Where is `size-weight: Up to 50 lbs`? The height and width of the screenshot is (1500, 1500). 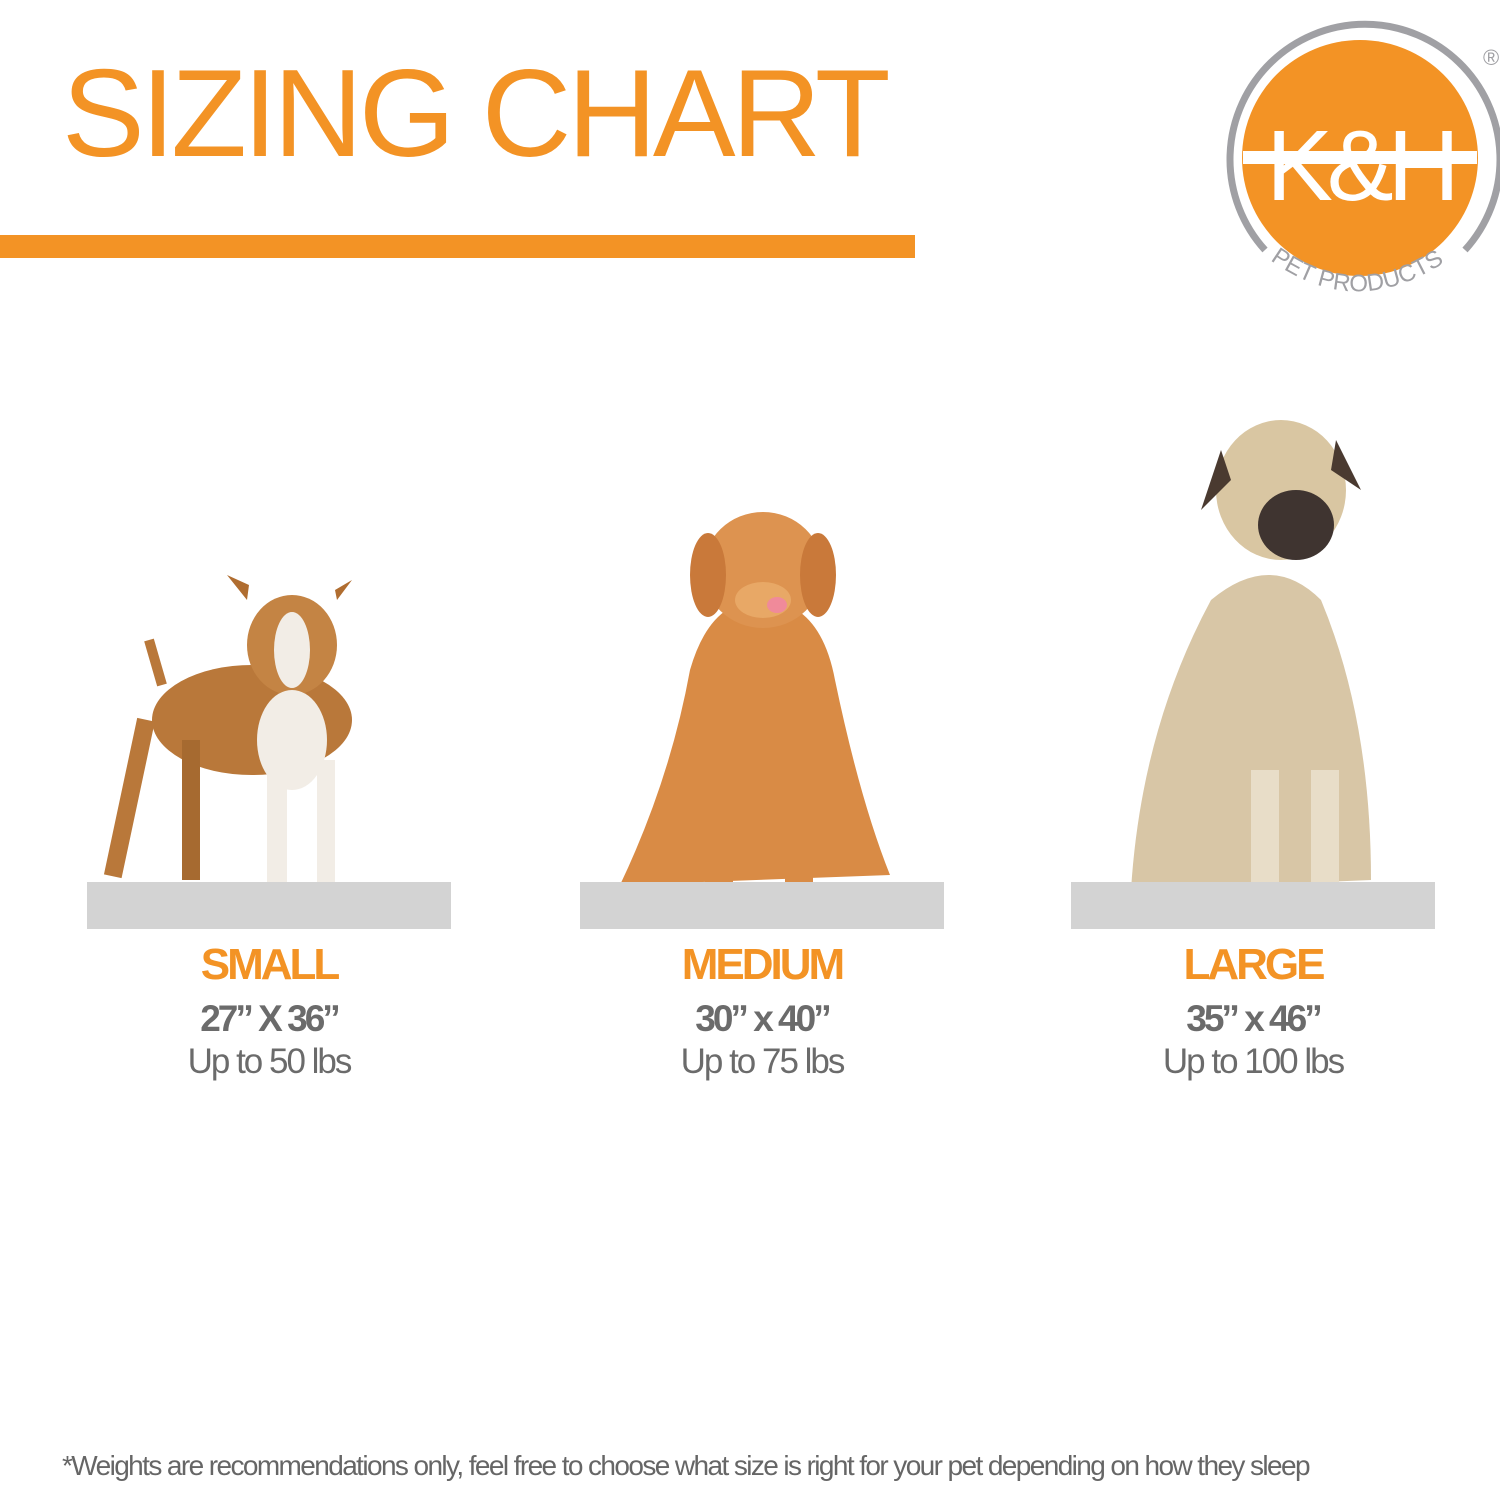 size-weight: Up to 50 lbs is located at coordinates (270, 1061).